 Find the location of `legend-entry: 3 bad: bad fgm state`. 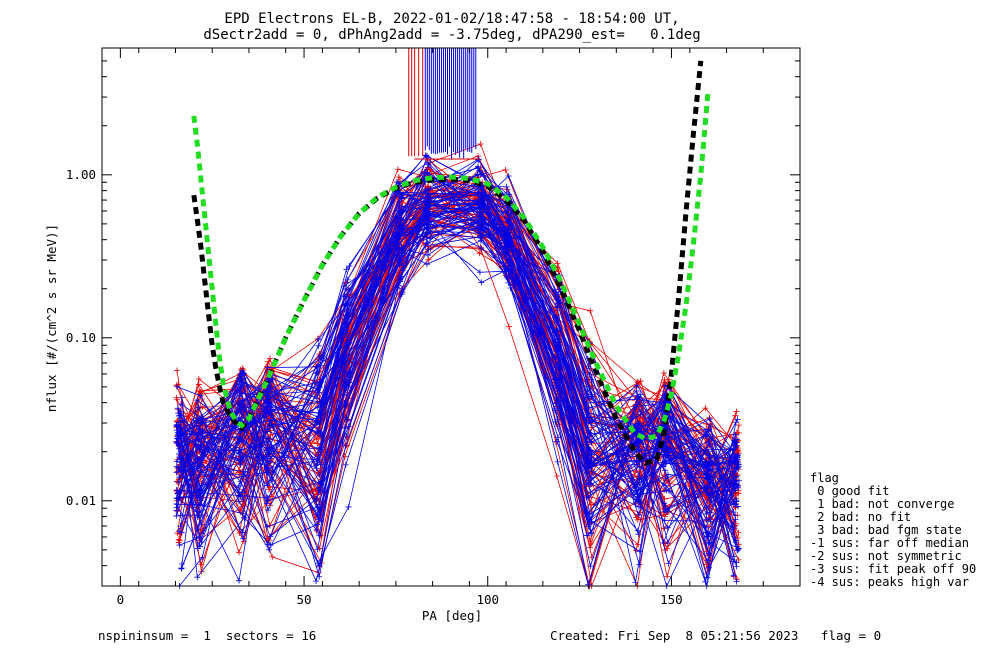

legend-entry: 3 bad: bad fgm state is located at coordinates (886, 530).